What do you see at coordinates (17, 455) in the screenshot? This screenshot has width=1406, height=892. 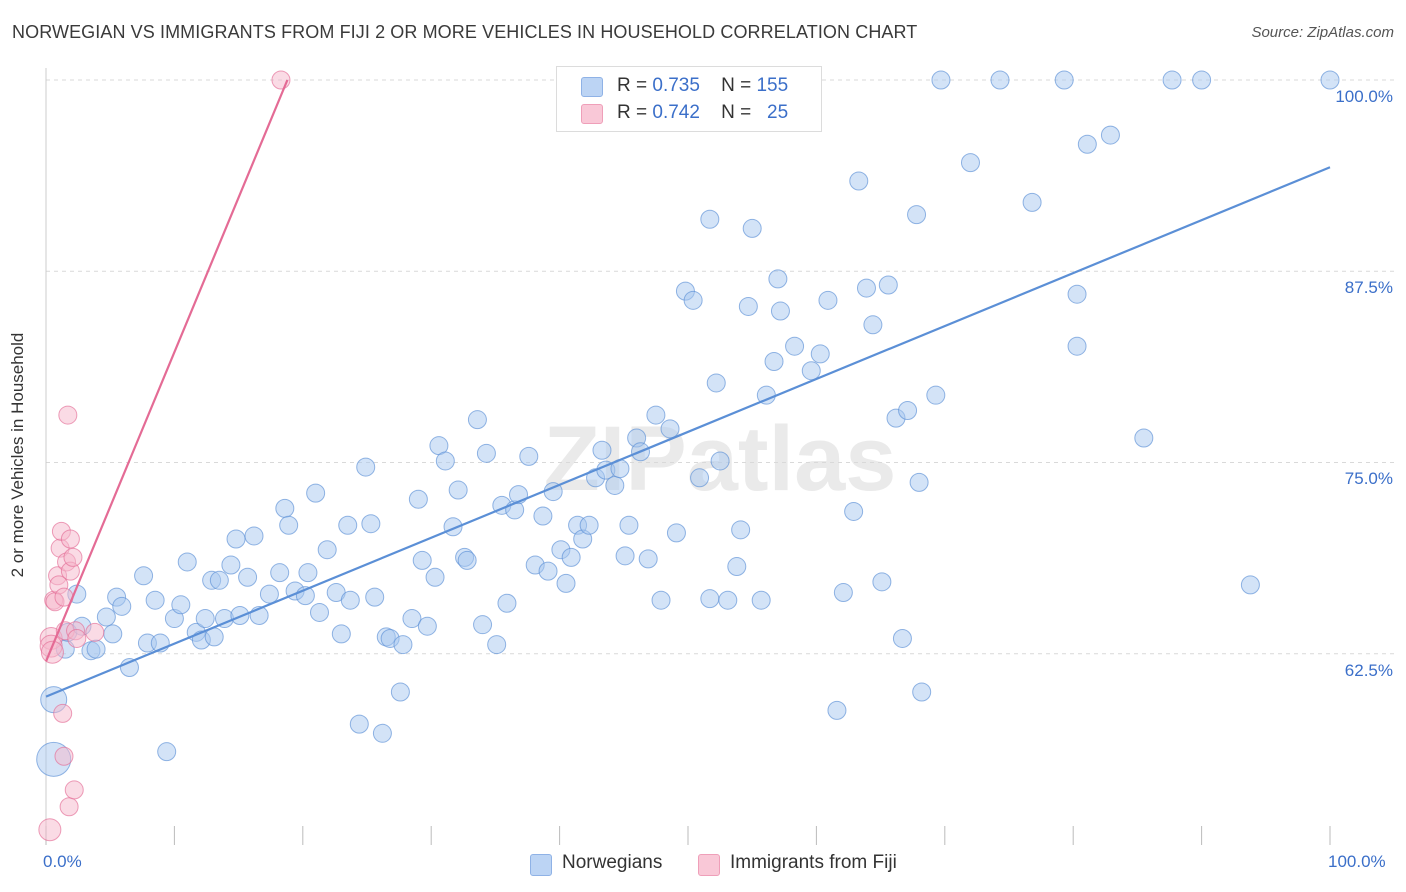 I see `y-axis-label: 2 or more Vehicles in Household` at bounding box center [17, 455].